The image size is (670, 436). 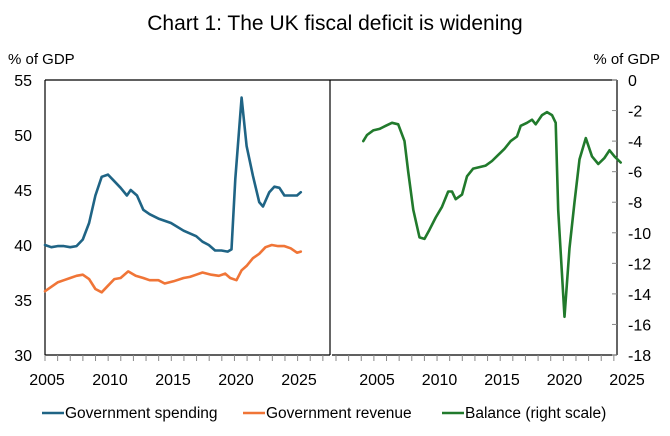 I want to click on legend-label: Government revenue, so click(x=339, y=413).